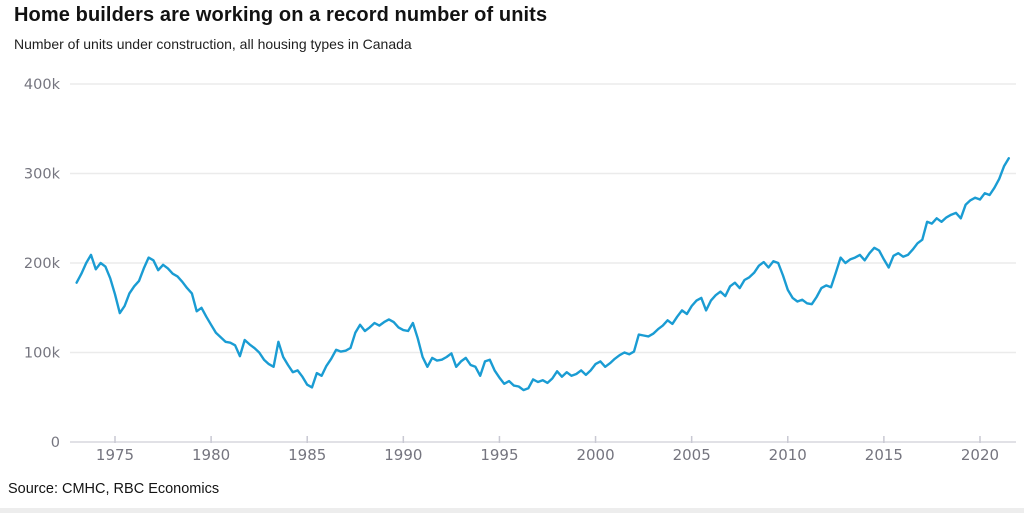 This screenshot has height=513, width=1024. What do you see at coordinates (211, 455) in the screenshot?
I see `x-tick-label: 1980` at bounding box center [211, 455].